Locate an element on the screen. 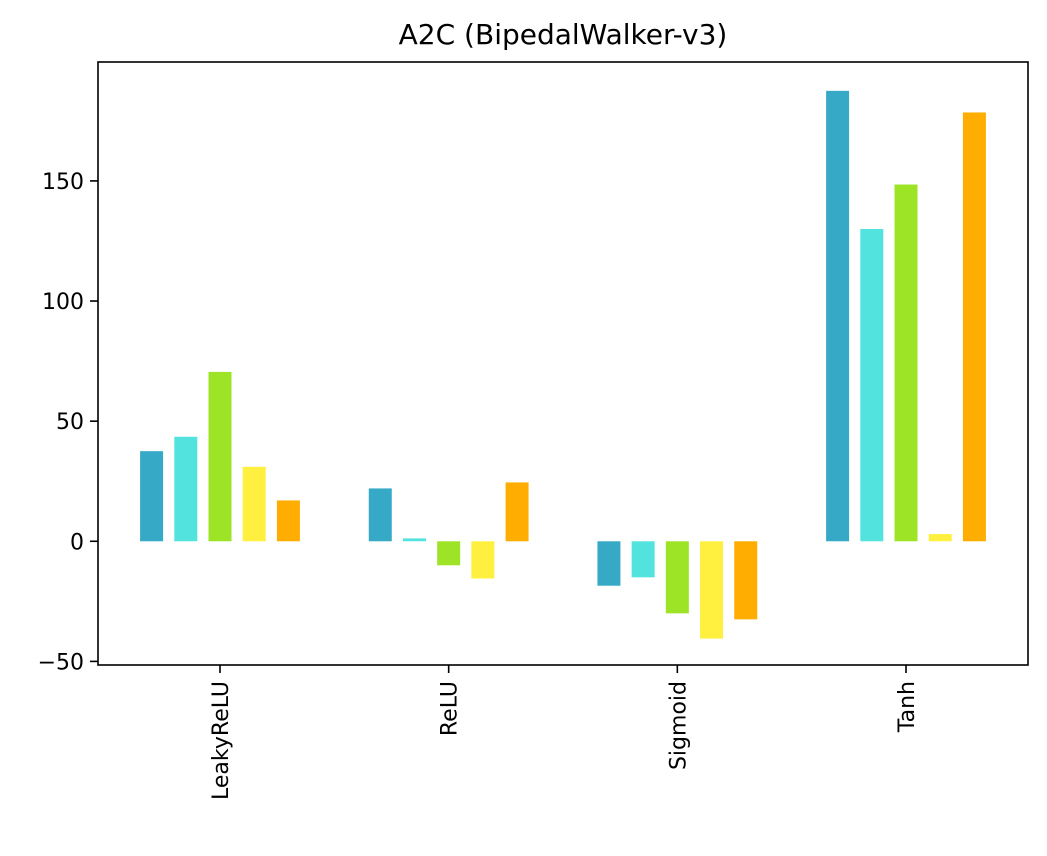  x-tick-label-sigmoid: Sigmoid is located at coordinates (678, 725).